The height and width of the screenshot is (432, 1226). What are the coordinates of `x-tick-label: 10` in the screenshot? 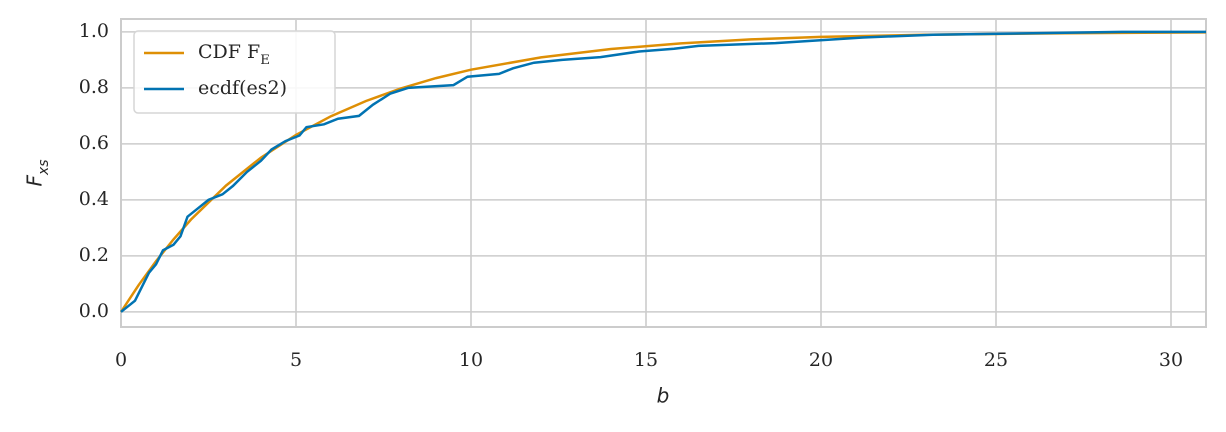 It's located at (471, 360).